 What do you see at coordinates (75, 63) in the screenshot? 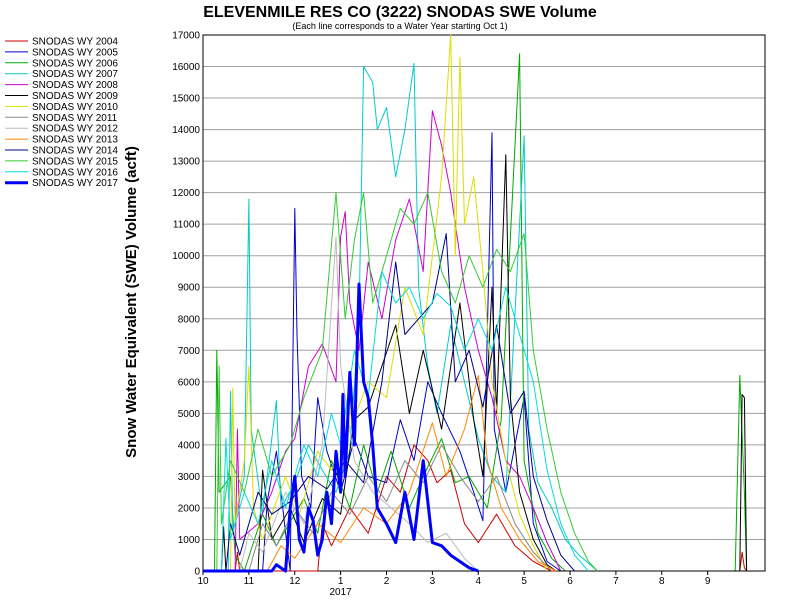
I see `legend-label: SNODAS WY 2006` at bounding box center [75, 63].